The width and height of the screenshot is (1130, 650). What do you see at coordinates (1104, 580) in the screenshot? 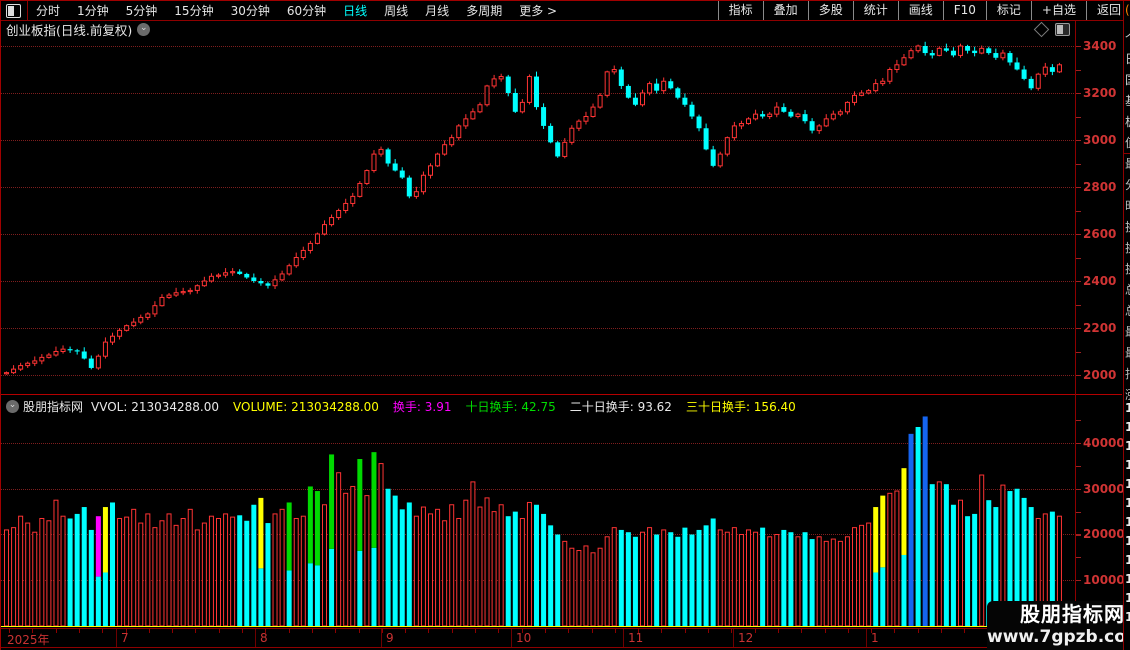
I see `volume-axis-label: 10000` at bounding box center [1104, 580].